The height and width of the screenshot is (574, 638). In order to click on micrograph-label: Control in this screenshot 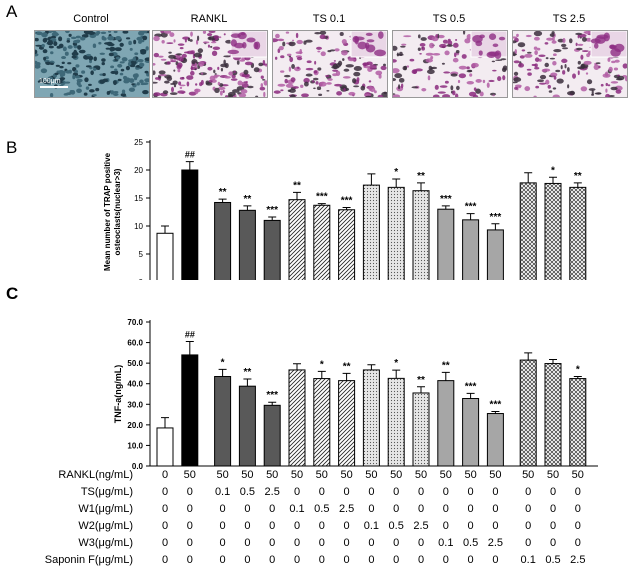, I will do `click(91, 19)`.